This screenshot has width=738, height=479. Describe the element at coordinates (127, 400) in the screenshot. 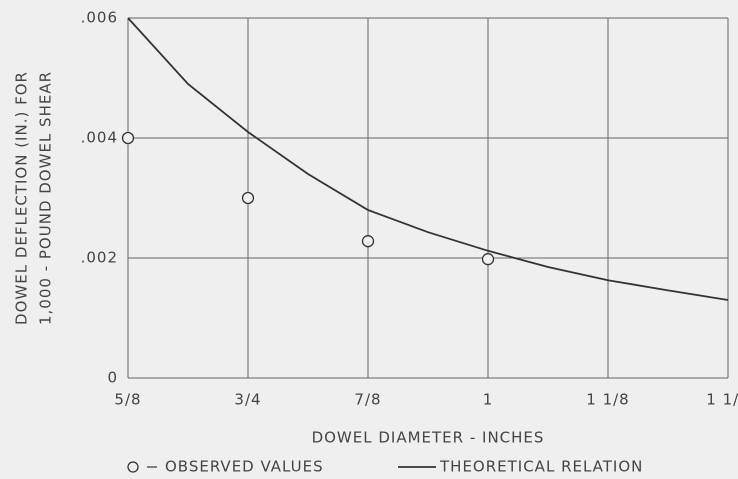

I see `x-tick-label: 5/8` at that location.